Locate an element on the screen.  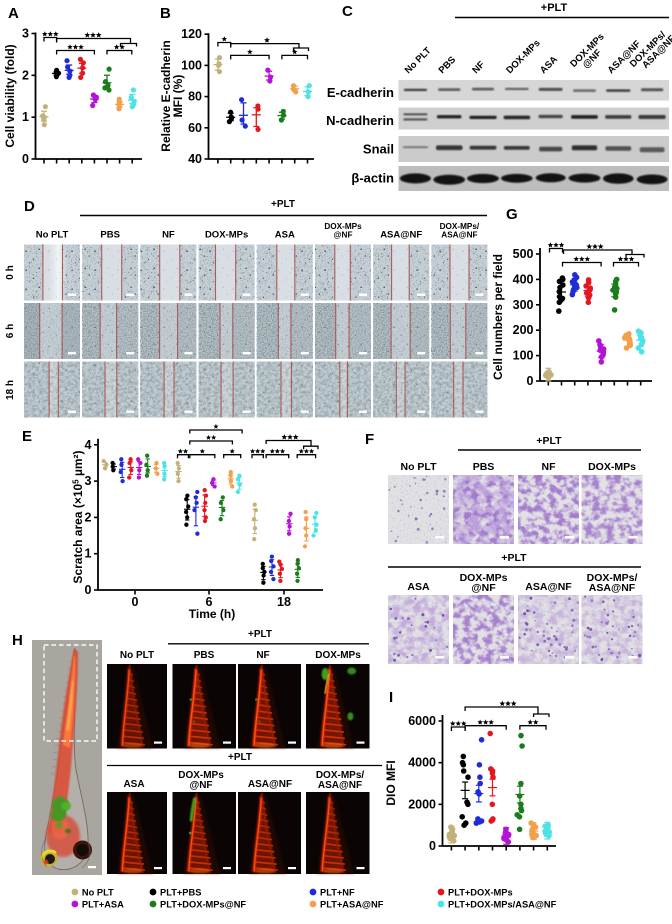
svg-text: Cell viability (fold) is located at coordinates (10, 95).